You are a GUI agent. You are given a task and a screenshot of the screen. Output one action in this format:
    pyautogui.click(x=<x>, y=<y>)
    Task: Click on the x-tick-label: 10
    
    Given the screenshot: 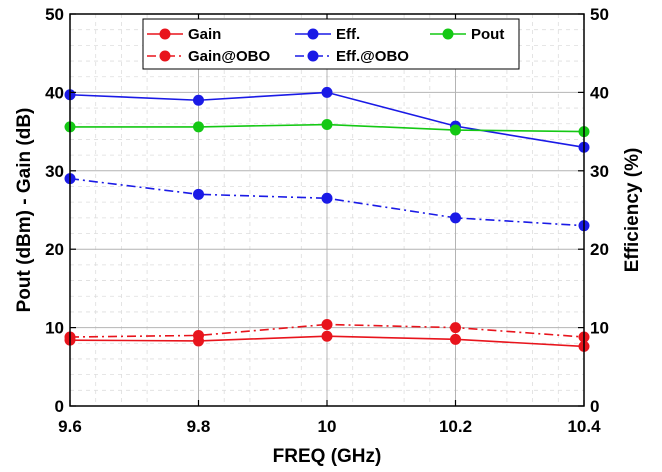 What is the action you would take?
    pyautogui.click(x=327, y=426)
    